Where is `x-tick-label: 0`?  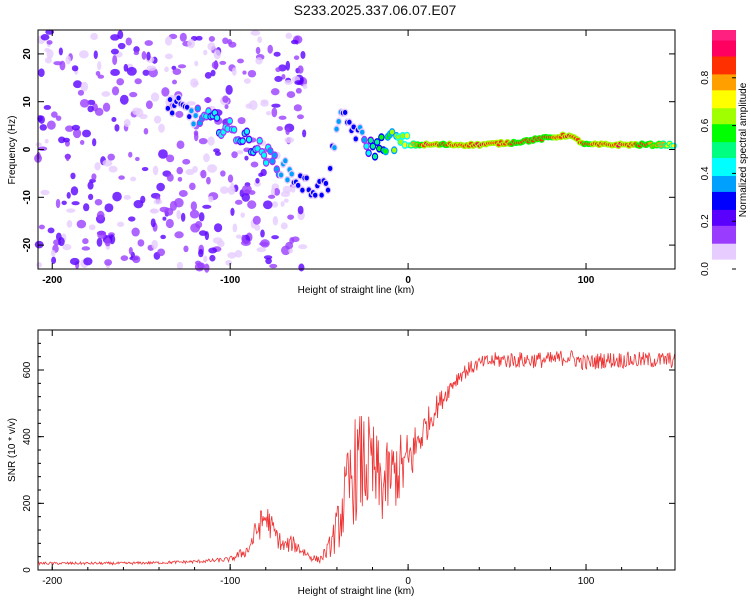
x-tick-label: 0 is located at coordinates (408, 280).